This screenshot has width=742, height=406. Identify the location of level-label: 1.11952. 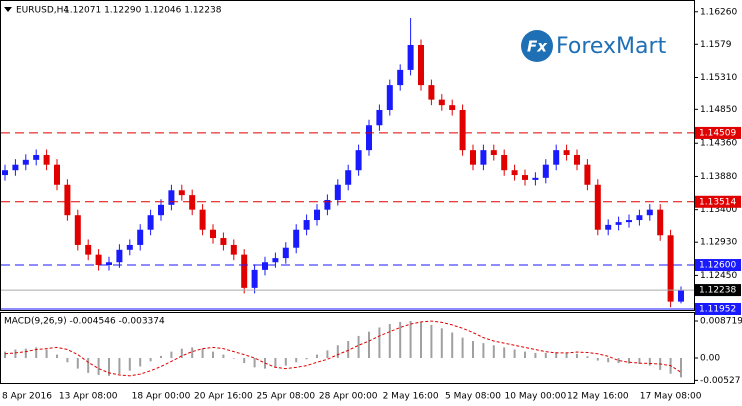
(717, 310).